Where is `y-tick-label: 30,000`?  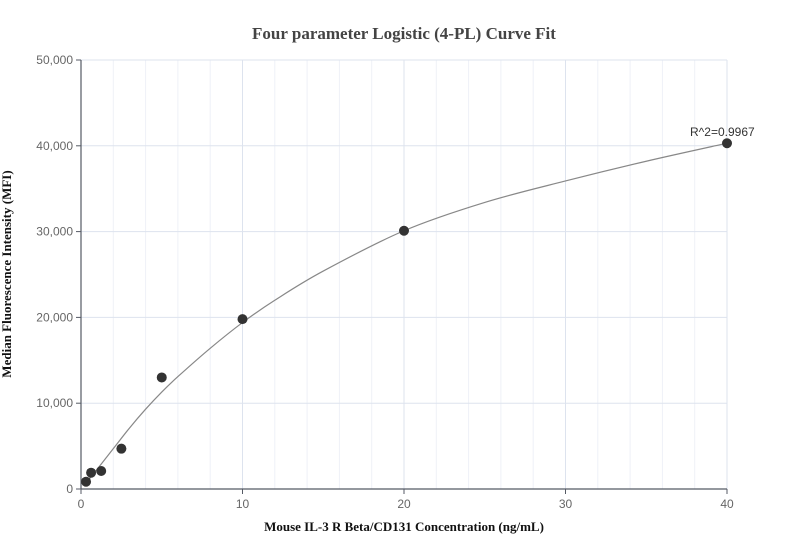
y-tick-label: 30,000 is located at coordinates (54, 232).